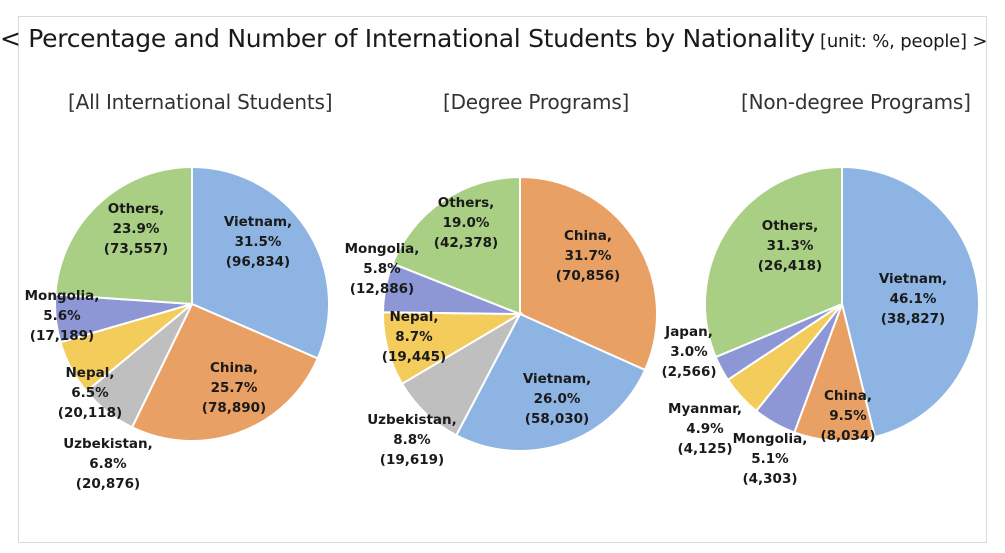 This screenshot has height=553, width=1005. Describe the element at coordinates (200, 102) in the screenshot. I see `pie-title-all: [All International Students]` at that location.